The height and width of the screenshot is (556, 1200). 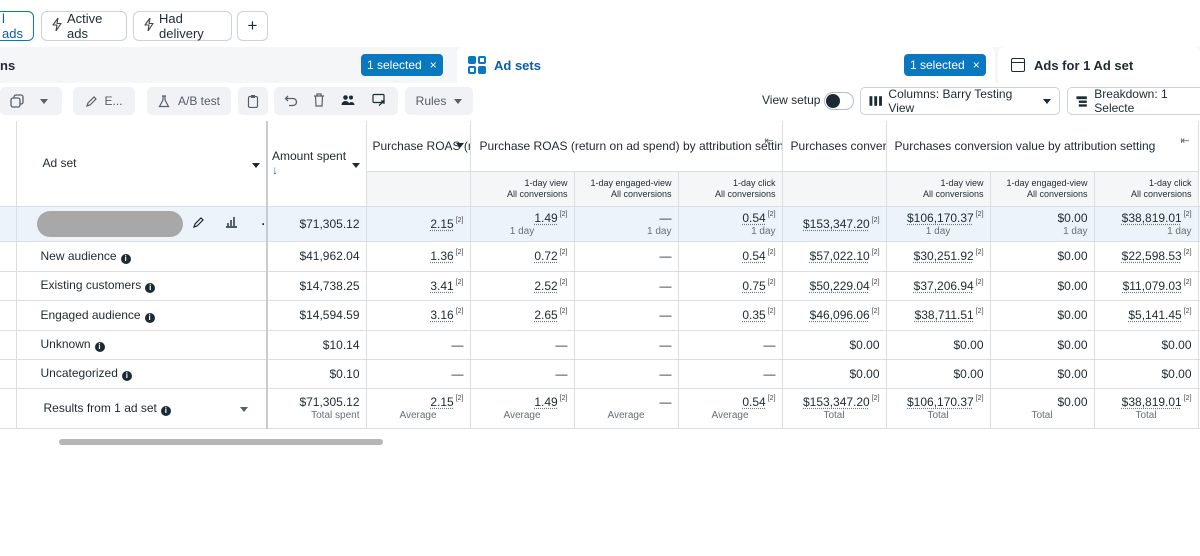 What do you see at coordinates (1018, 65) in the screenshot?
I see `ads-document-icon` at bounding box center [1018, 65].